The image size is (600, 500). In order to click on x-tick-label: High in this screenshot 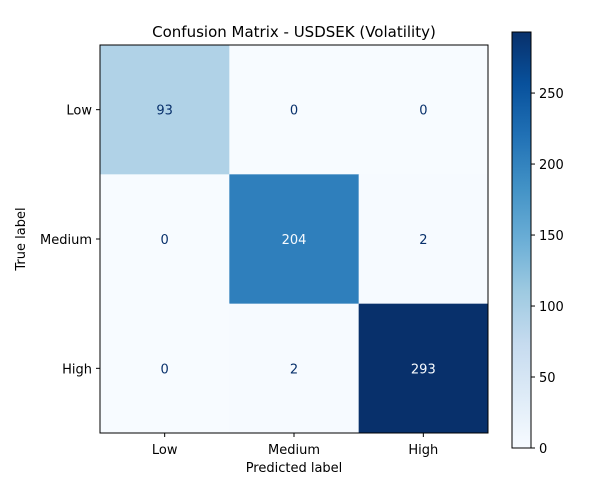, I will do `click(423, 450)`.